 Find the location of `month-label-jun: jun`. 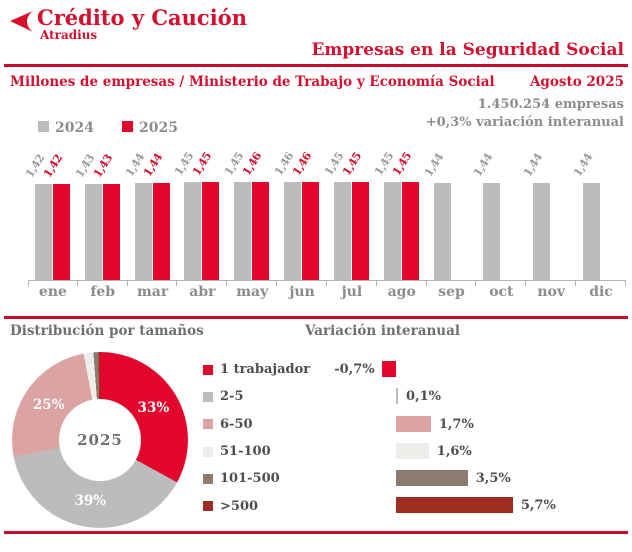

month-label-jun: jun is located at coordinates (302, 292).